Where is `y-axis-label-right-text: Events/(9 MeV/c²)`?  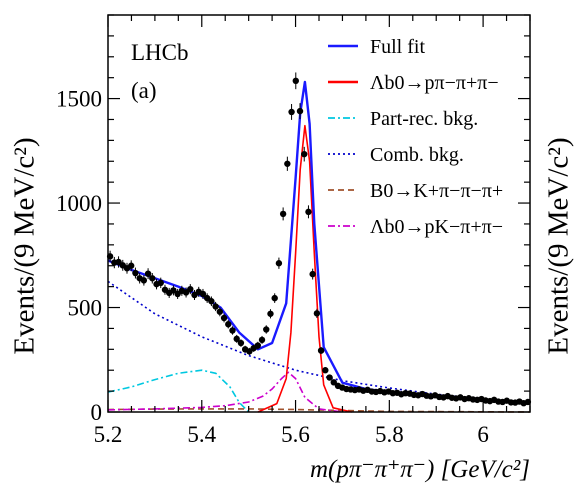 y-axis-label-right-text: Events/(9 MeV/c²) is located at coordinates (558, 246).